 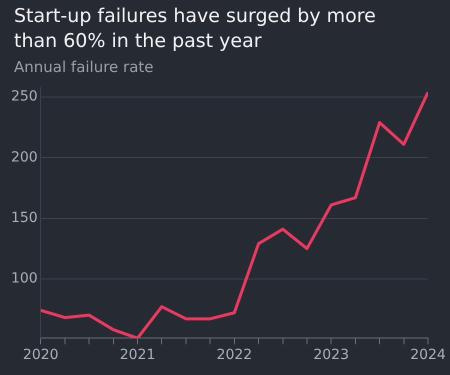 I want to click on x-tick-label: 2021, so click(x=138, y=355).